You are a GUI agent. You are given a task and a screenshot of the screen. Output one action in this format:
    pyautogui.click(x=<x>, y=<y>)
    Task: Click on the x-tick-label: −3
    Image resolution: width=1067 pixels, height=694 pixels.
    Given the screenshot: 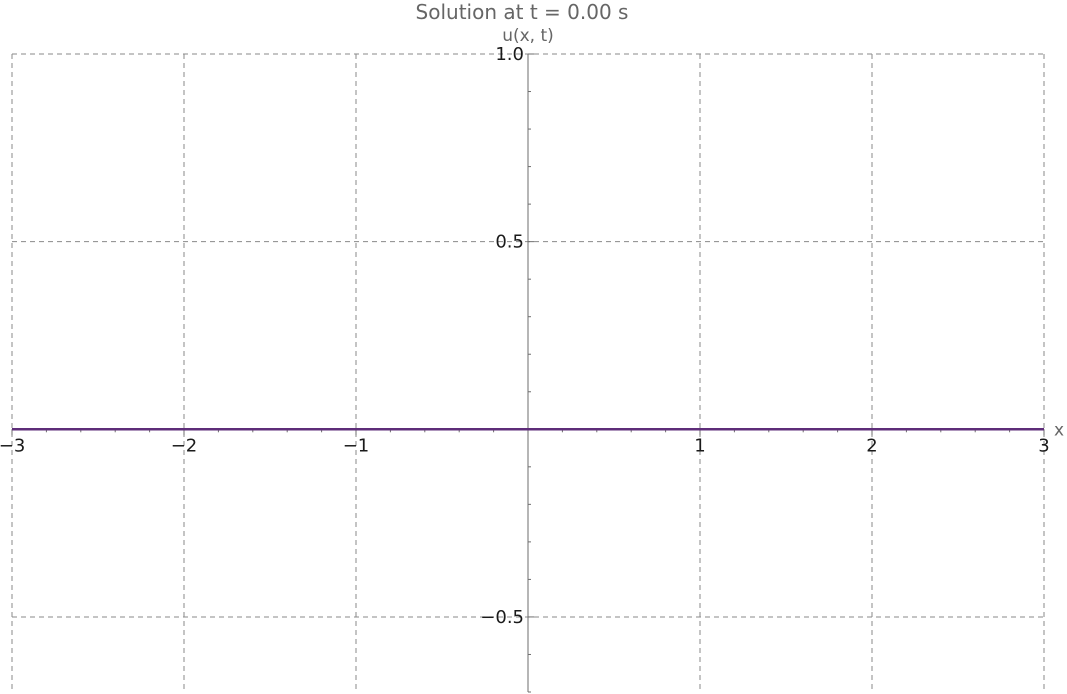 What is the action you would take?
    pyautogui.click(x=12, y=445)
    